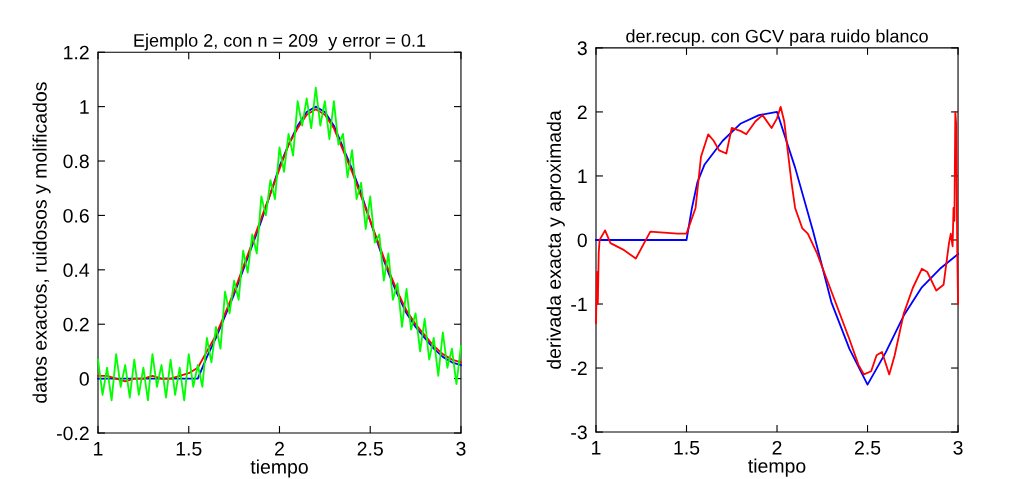 This screenshot has width=1023, height=479. Describe the element at coordinates (76, 270) in the screenshot. I see `y-tick-label: 0.4` at that location.